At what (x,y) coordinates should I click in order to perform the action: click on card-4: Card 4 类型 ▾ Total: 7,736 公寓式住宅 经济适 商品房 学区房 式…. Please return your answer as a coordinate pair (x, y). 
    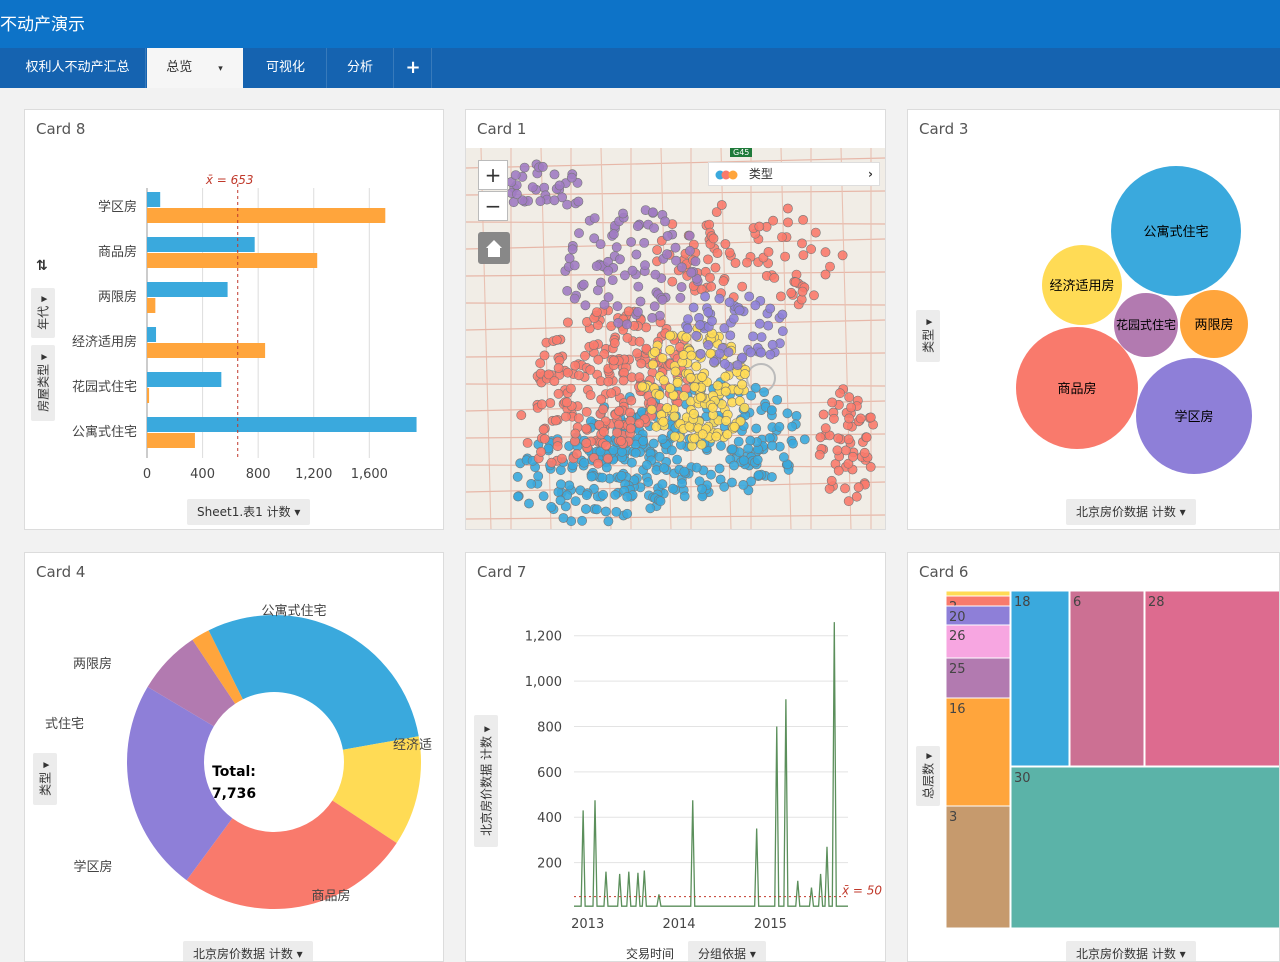
    Looking at the image, I should click on (234, 757).